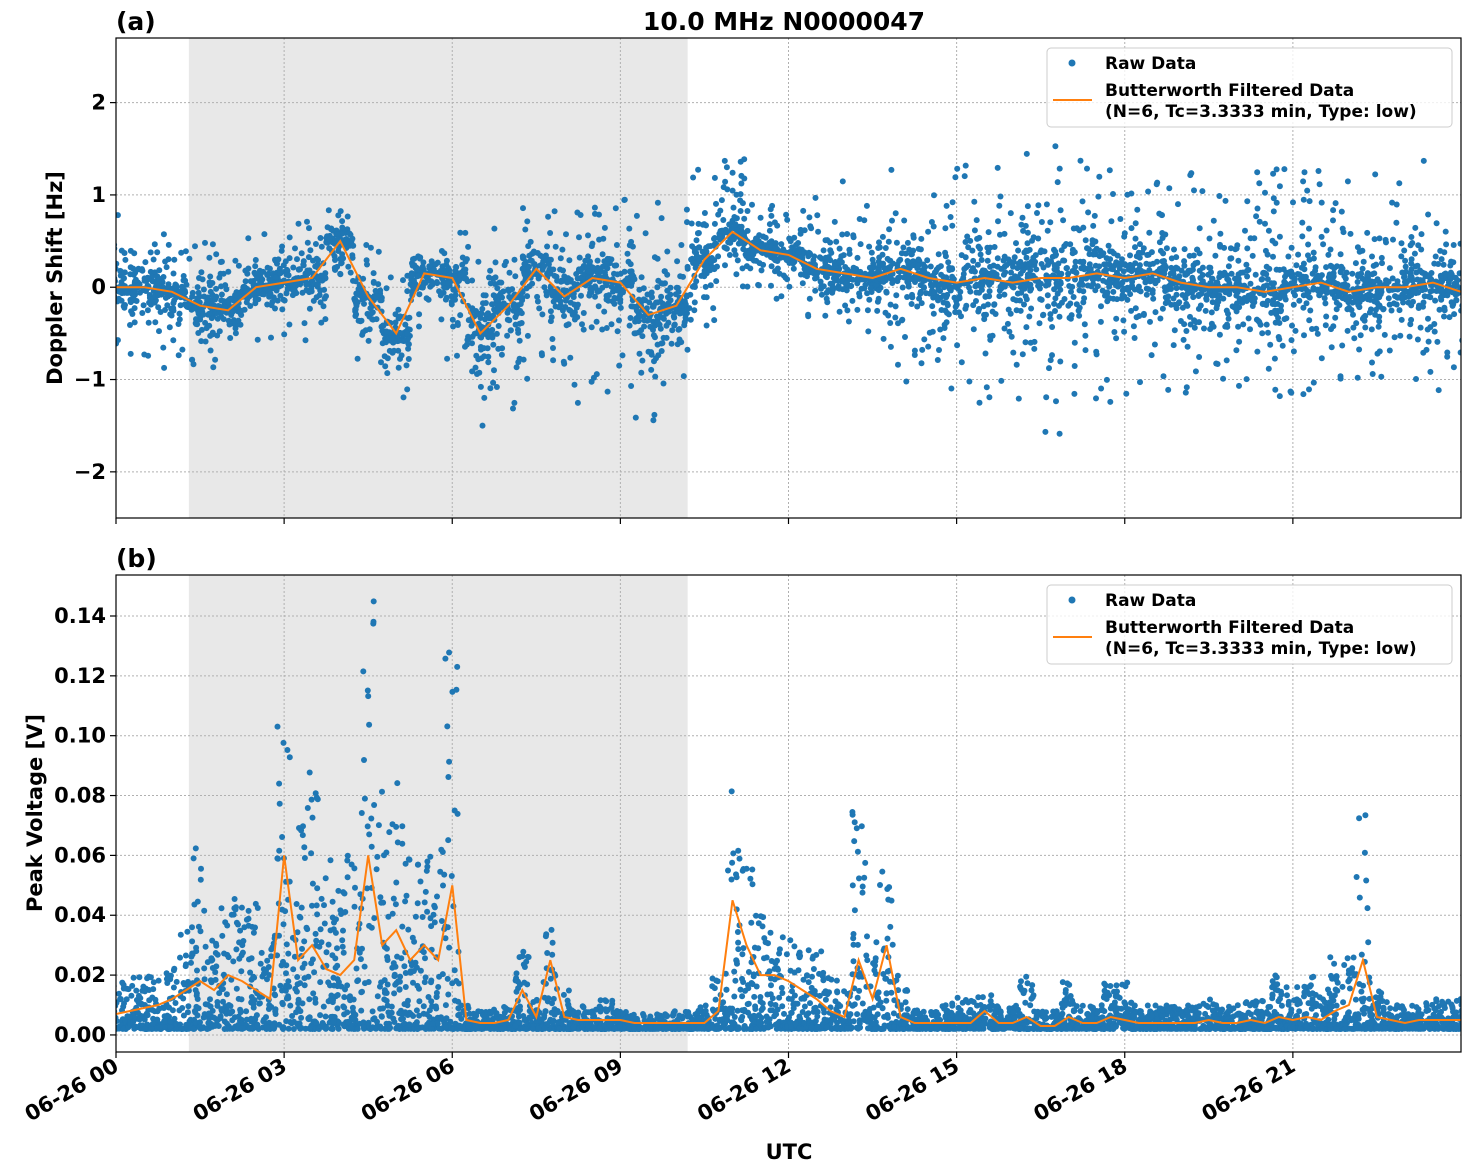  Describe the element at coordinates (1072, 63) in the screenshot. I see `legend-raw-marker` at that location.